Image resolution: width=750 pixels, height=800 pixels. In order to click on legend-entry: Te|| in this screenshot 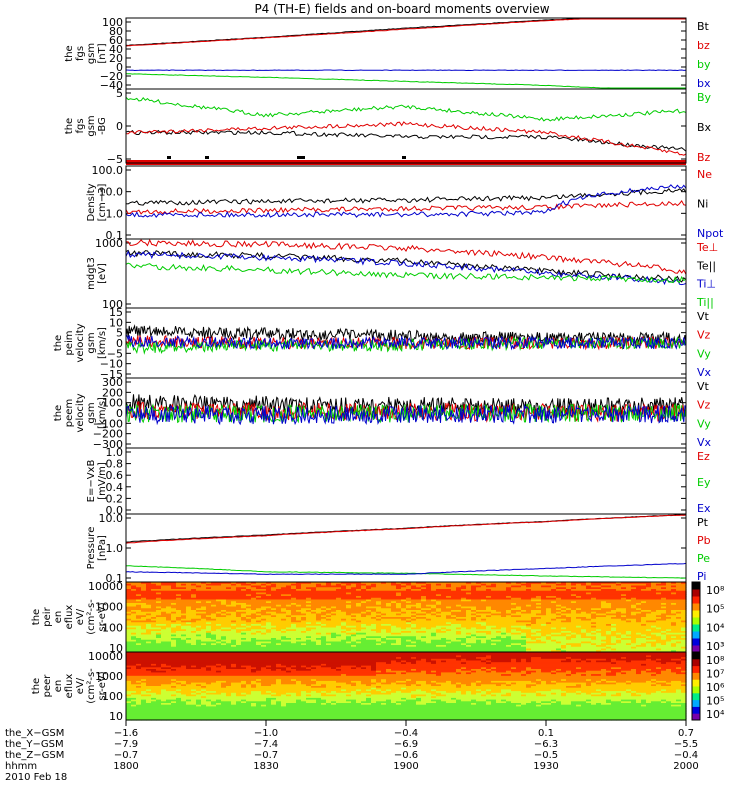, I will do `click(706, 265)`.